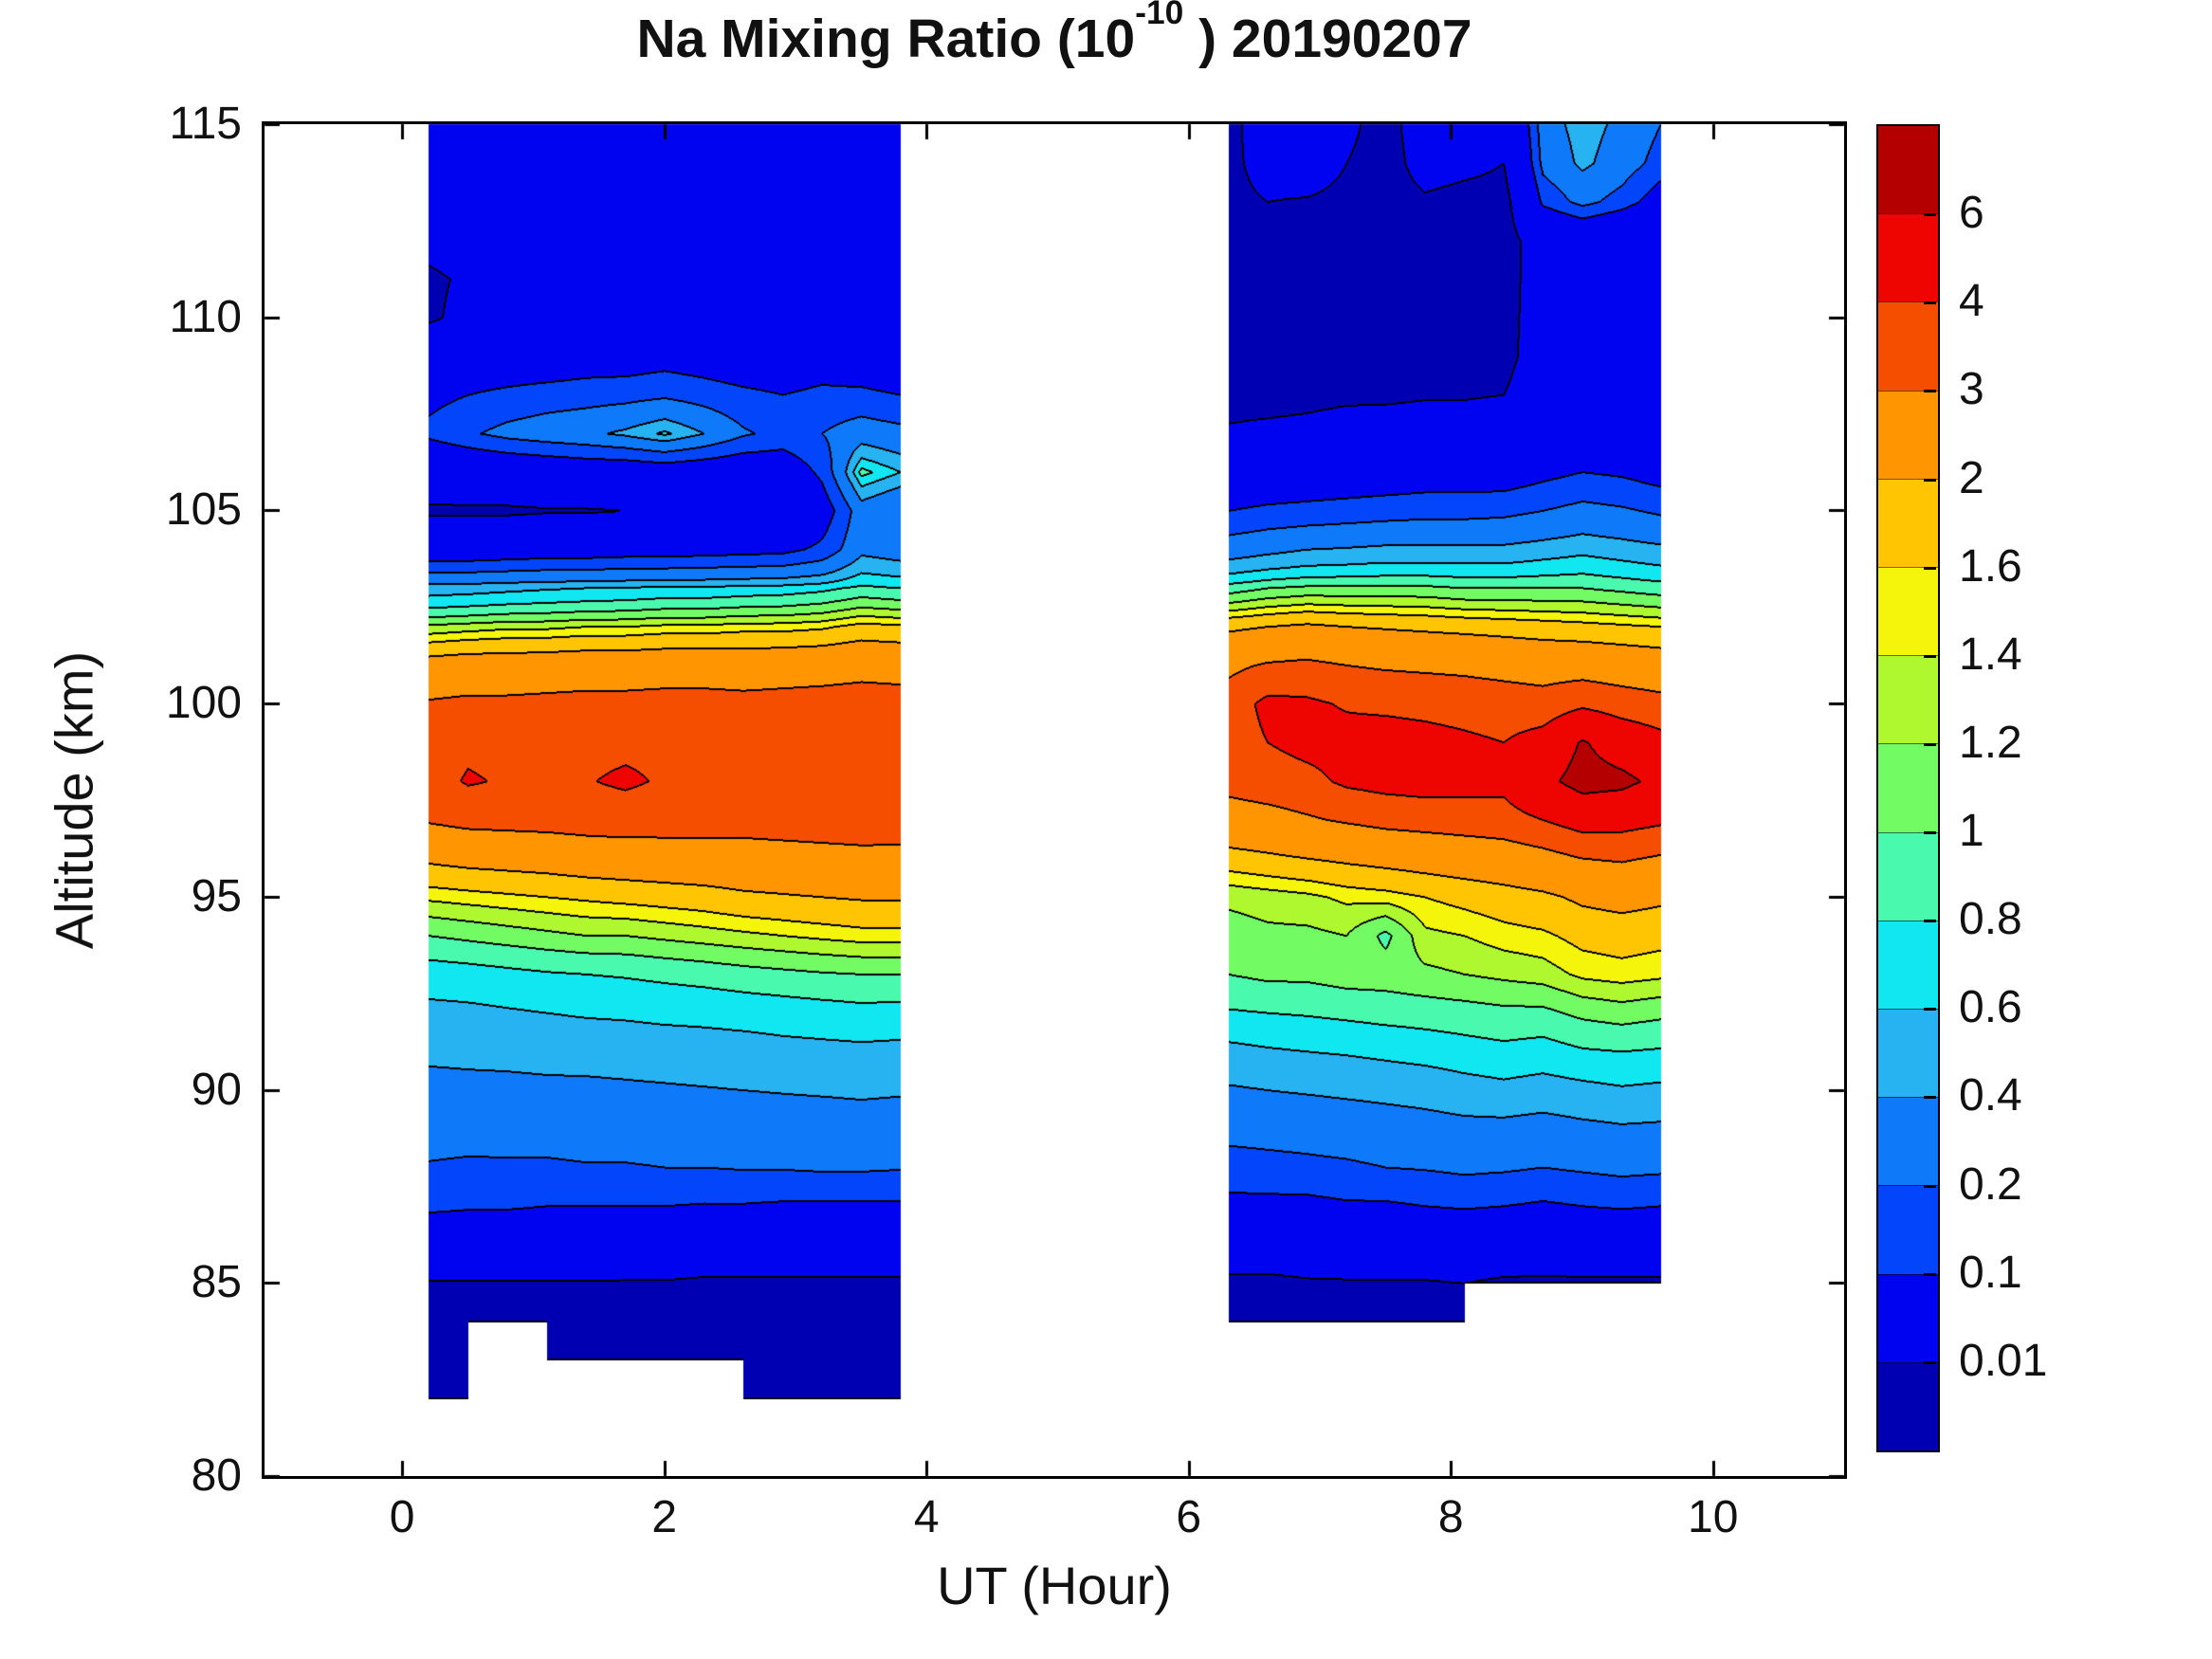 This screenshot has width=2212, height=1659. Describe the element at coordinates (205, 124) in the screenshot. I see `y-tick-label-115: 115` at that location.